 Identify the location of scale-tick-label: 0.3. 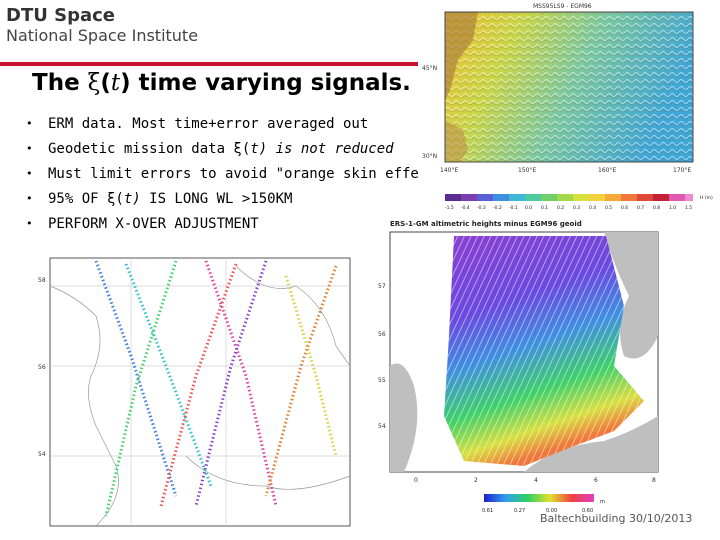
(576, 208).